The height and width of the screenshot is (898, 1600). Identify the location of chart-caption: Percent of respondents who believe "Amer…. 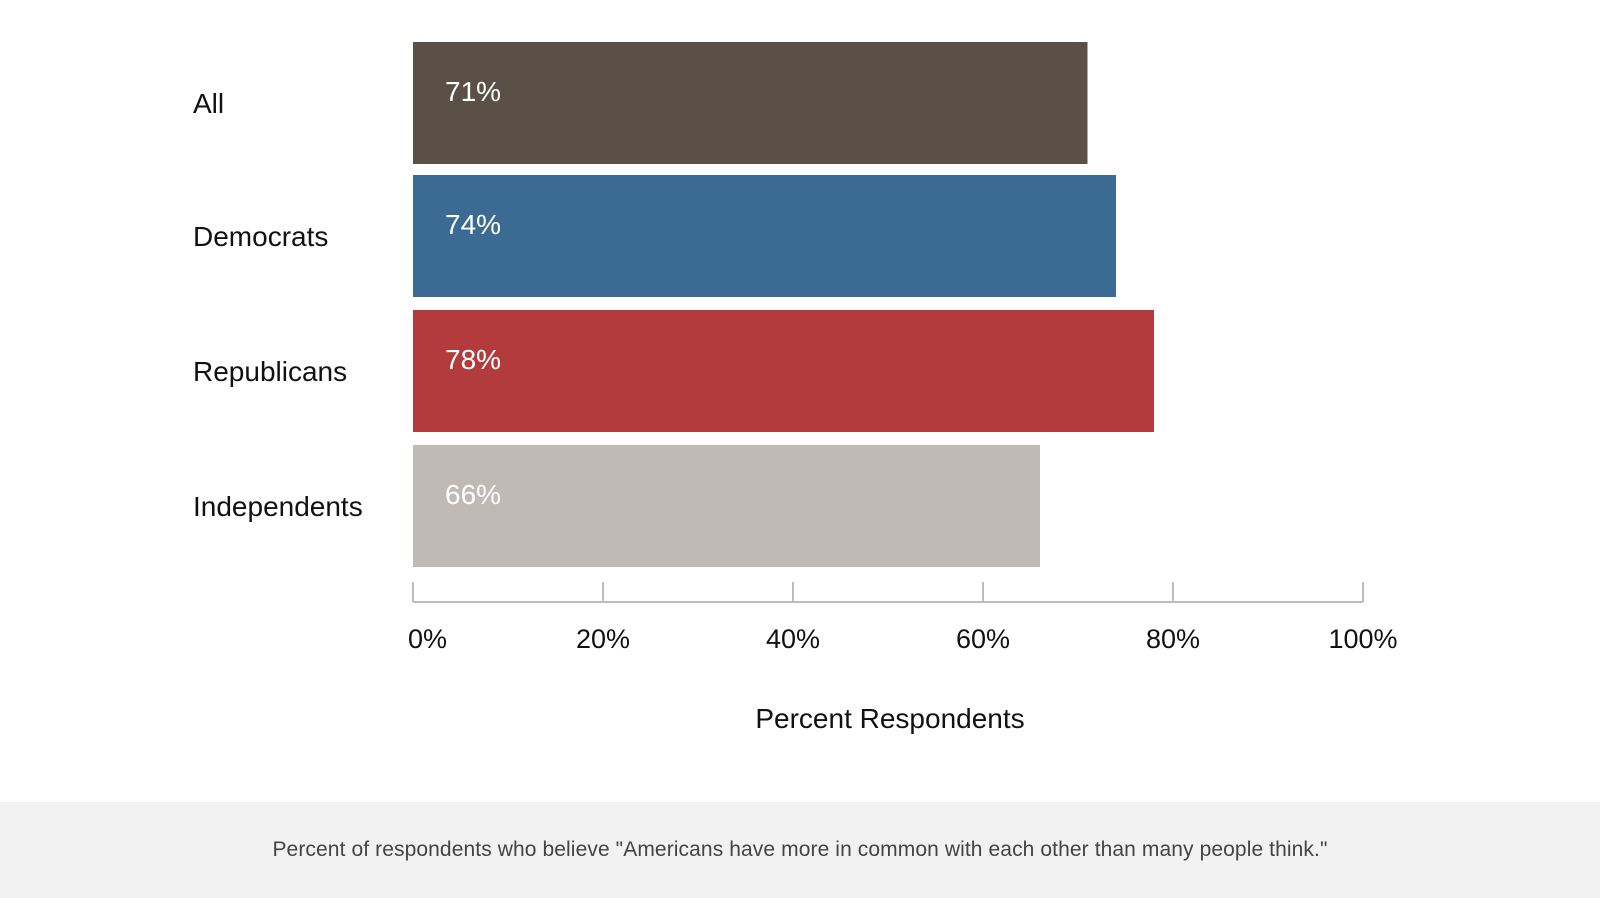
(800, 849).